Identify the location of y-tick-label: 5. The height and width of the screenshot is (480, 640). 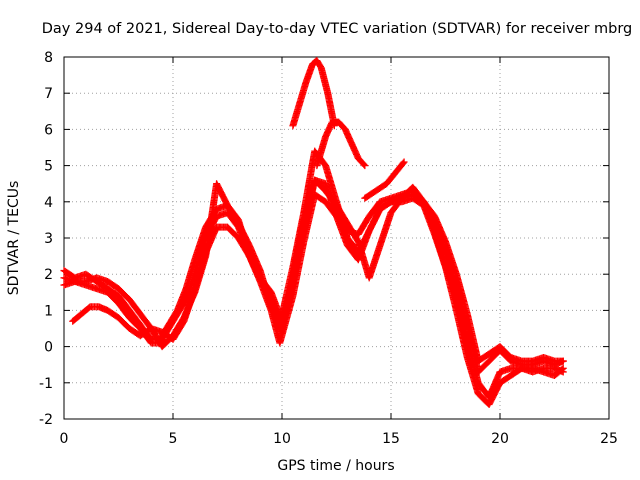
(48, 167).